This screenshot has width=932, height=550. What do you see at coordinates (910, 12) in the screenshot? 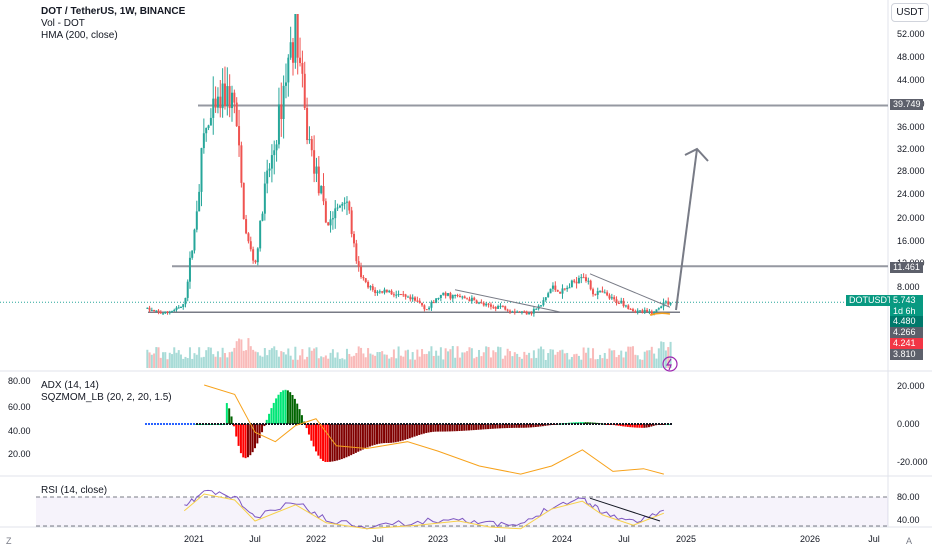
I see `currency-button: USDT` at bounding box center [910, 12].